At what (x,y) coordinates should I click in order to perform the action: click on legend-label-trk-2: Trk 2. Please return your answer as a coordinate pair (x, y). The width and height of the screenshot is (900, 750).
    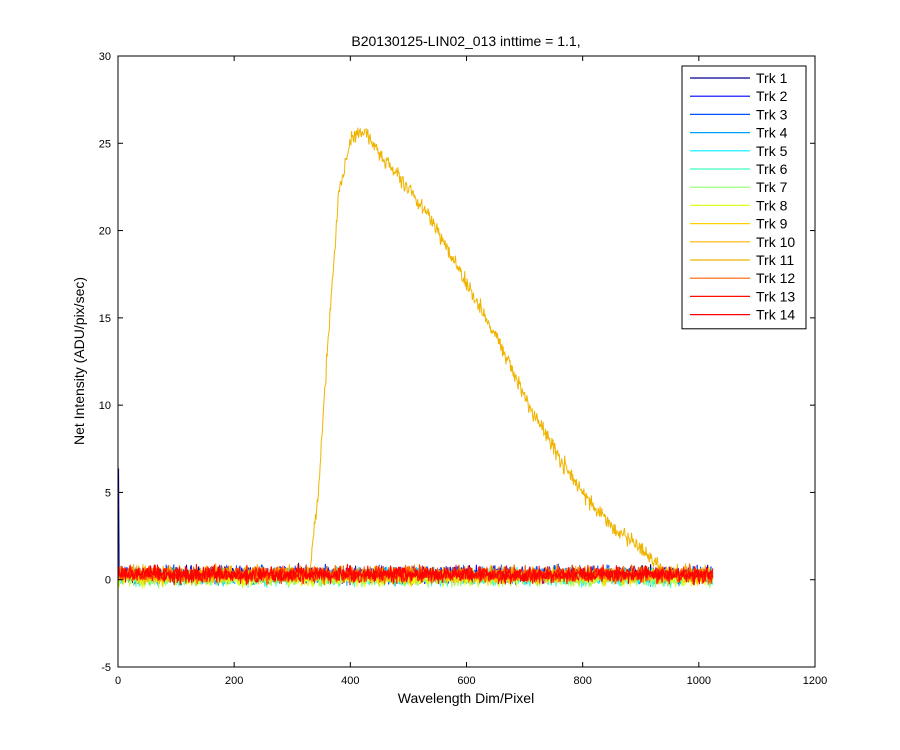
    Looking at the image, I should click on (772, 96).